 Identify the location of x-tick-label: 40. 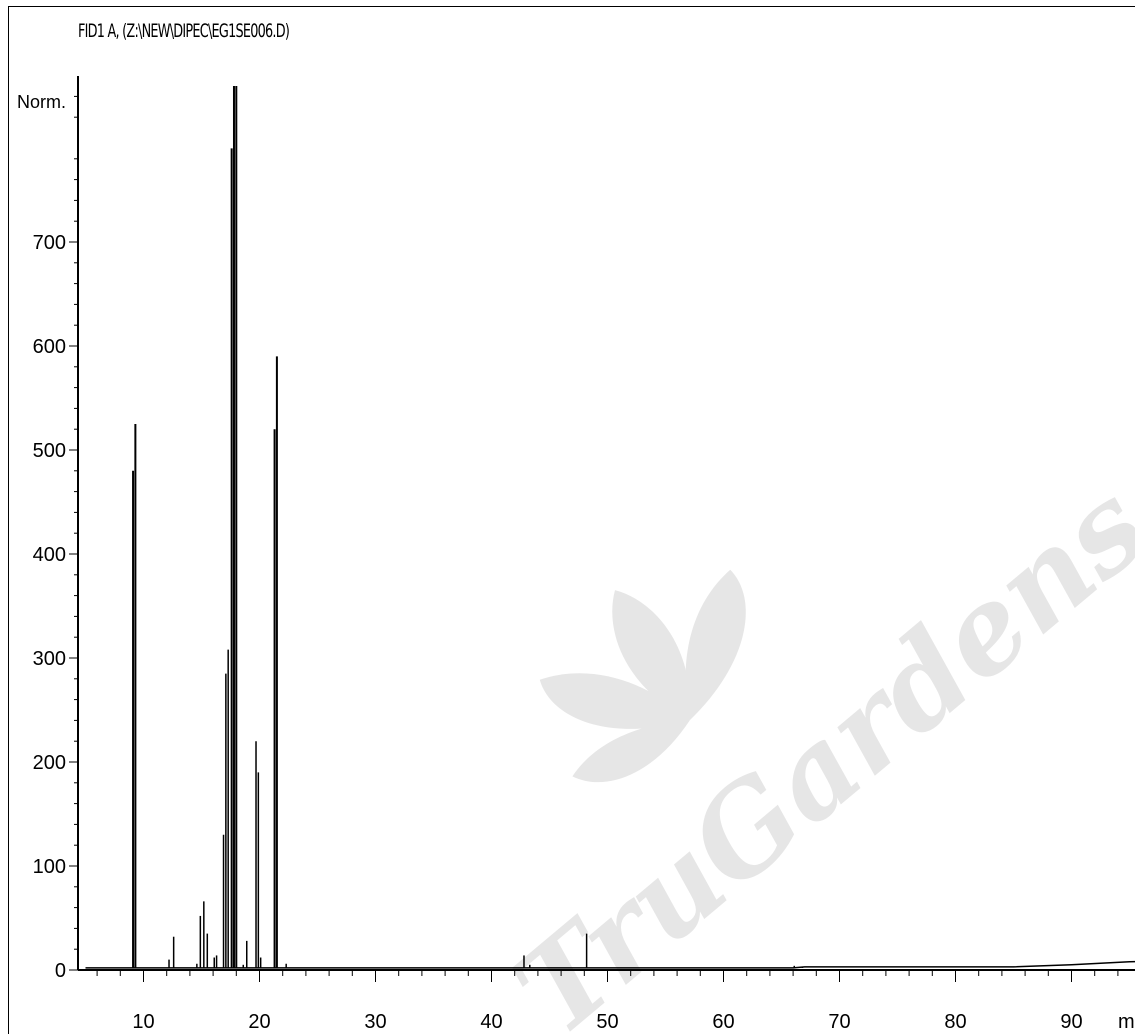
(491, 1022).